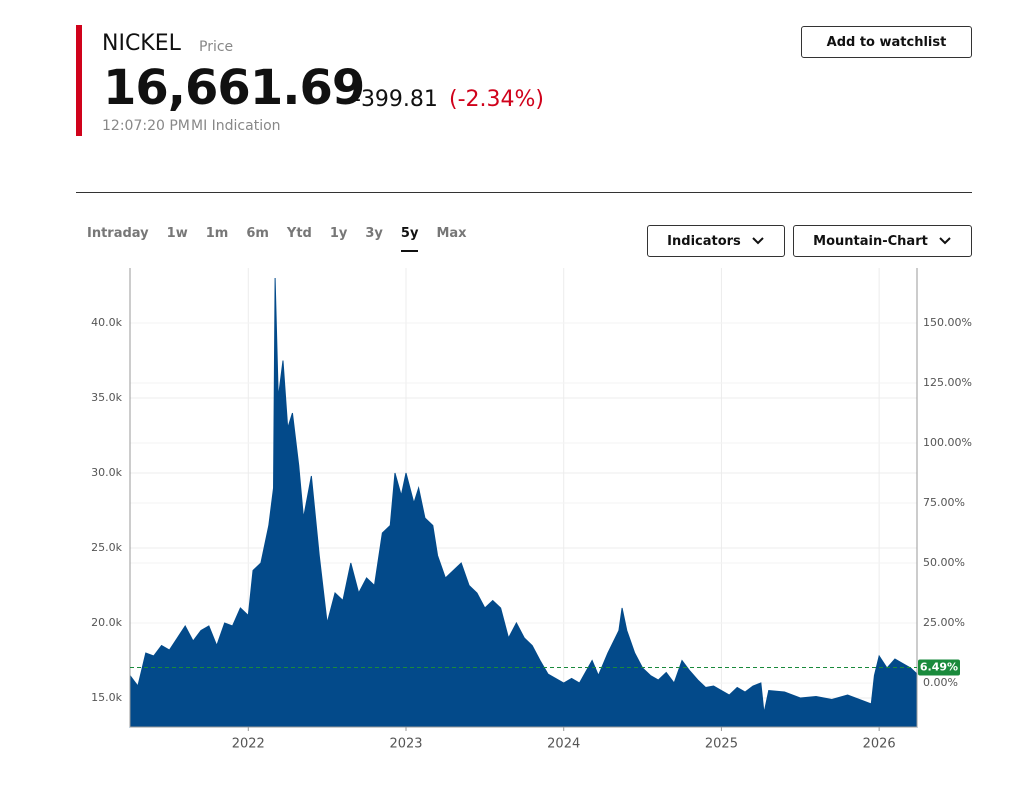 The width and height of the screenshot is (1024, 800). What do you see at coordinates (106, 697) in the screenshot?
I see `y-tick-label: 15.0k` at bounding box center [106, 697].